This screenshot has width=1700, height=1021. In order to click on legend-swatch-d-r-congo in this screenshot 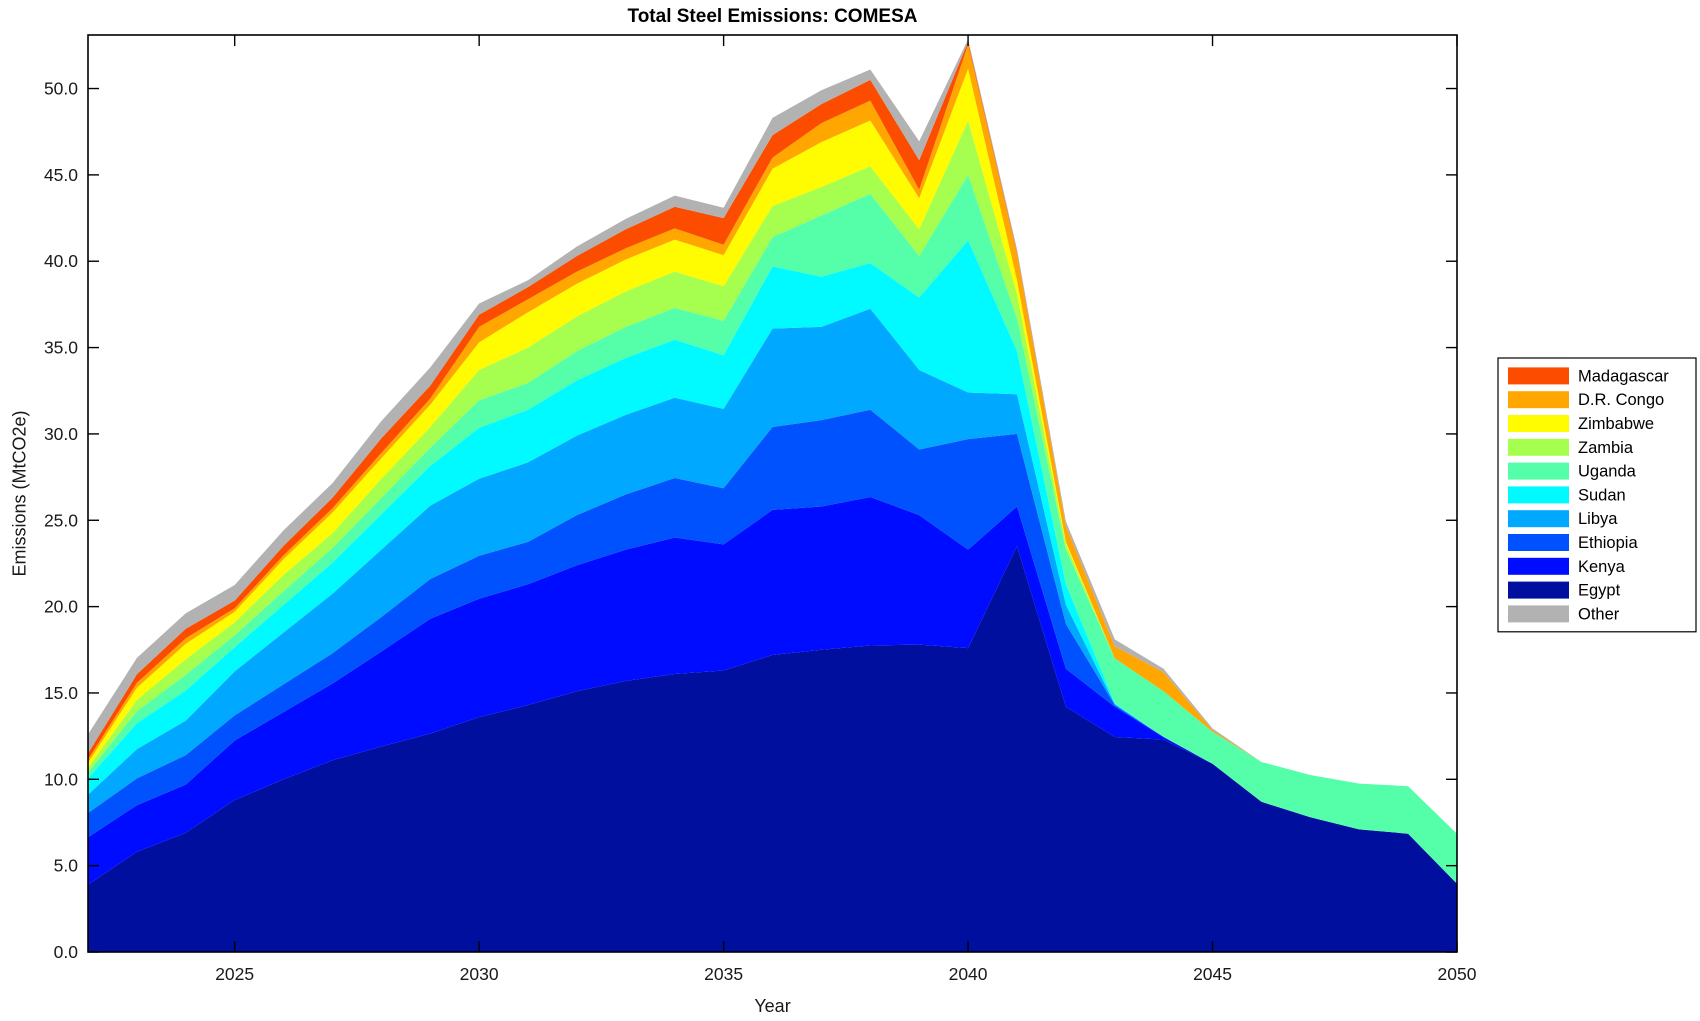, I will do `click(1538, 400)`.